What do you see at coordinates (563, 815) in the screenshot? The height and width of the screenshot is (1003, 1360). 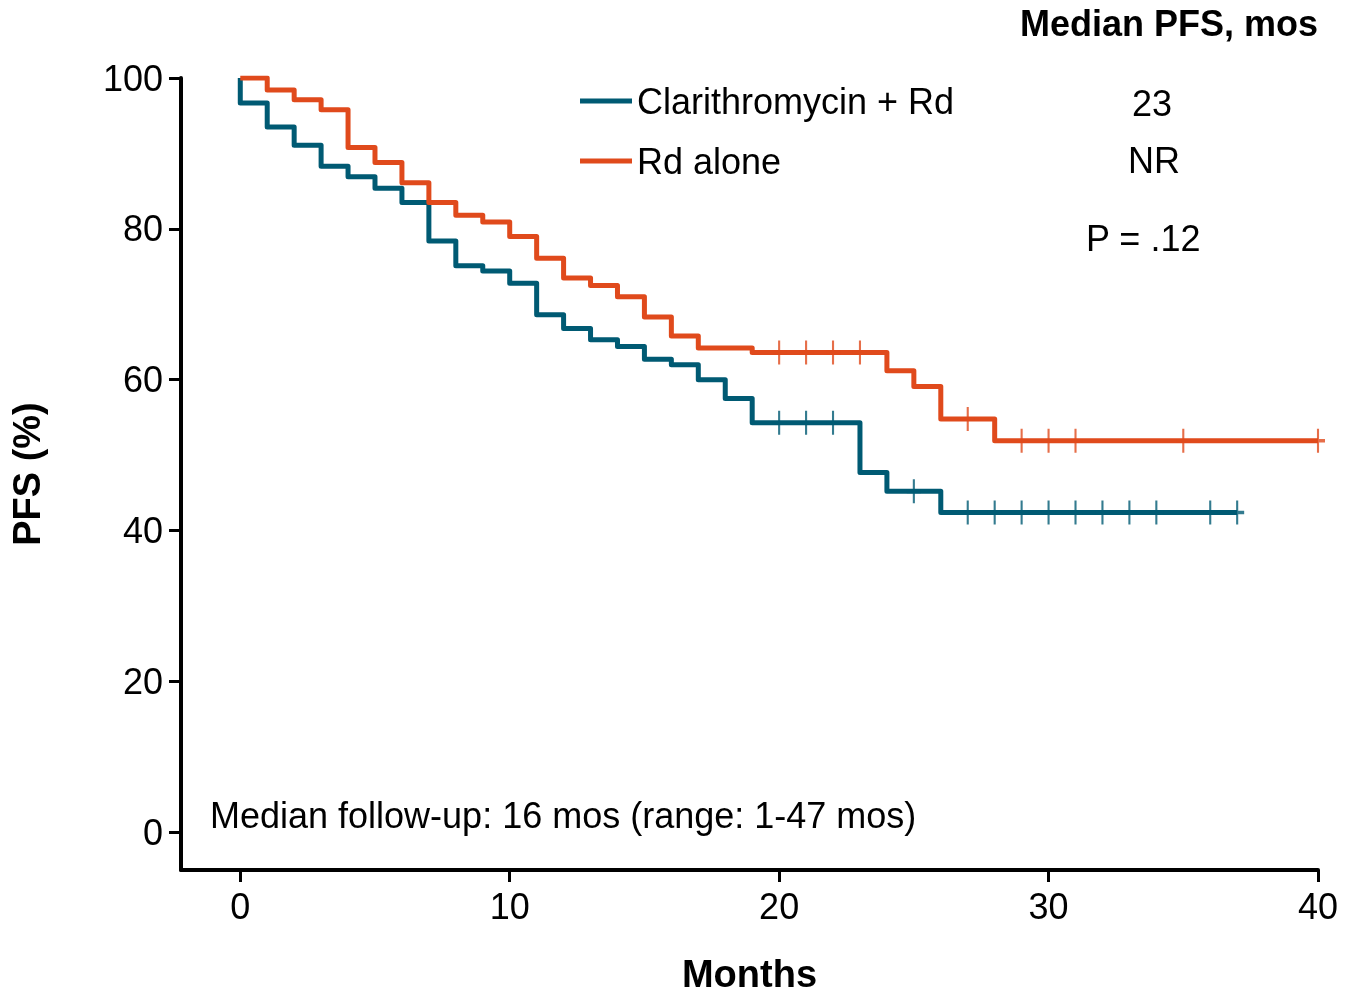 I see `annotation: Median follow-up: 16 mos (range: 1-47 mos)` at bounding box center [563, 815].